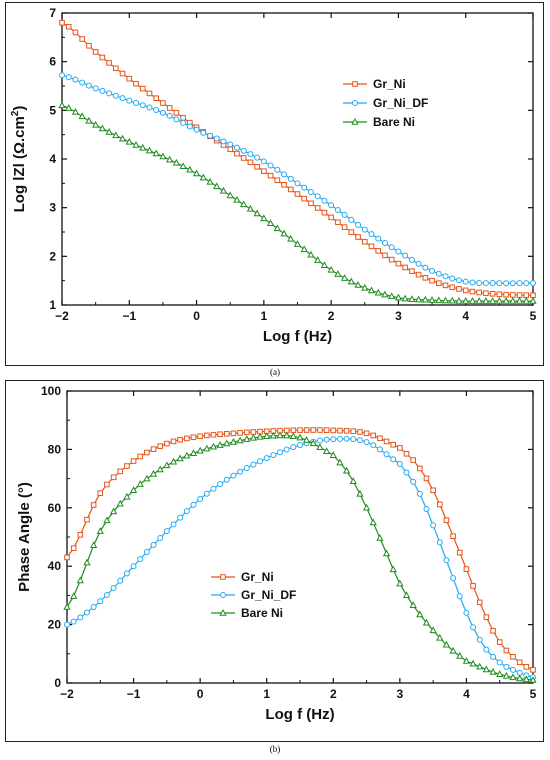 Image resolution: width=550 pixels, height=760 pixels. What do you see at coordinates (465, 316) in the screenshot?
I see `x-tick-label: 4` at bounding box center [465, 316].